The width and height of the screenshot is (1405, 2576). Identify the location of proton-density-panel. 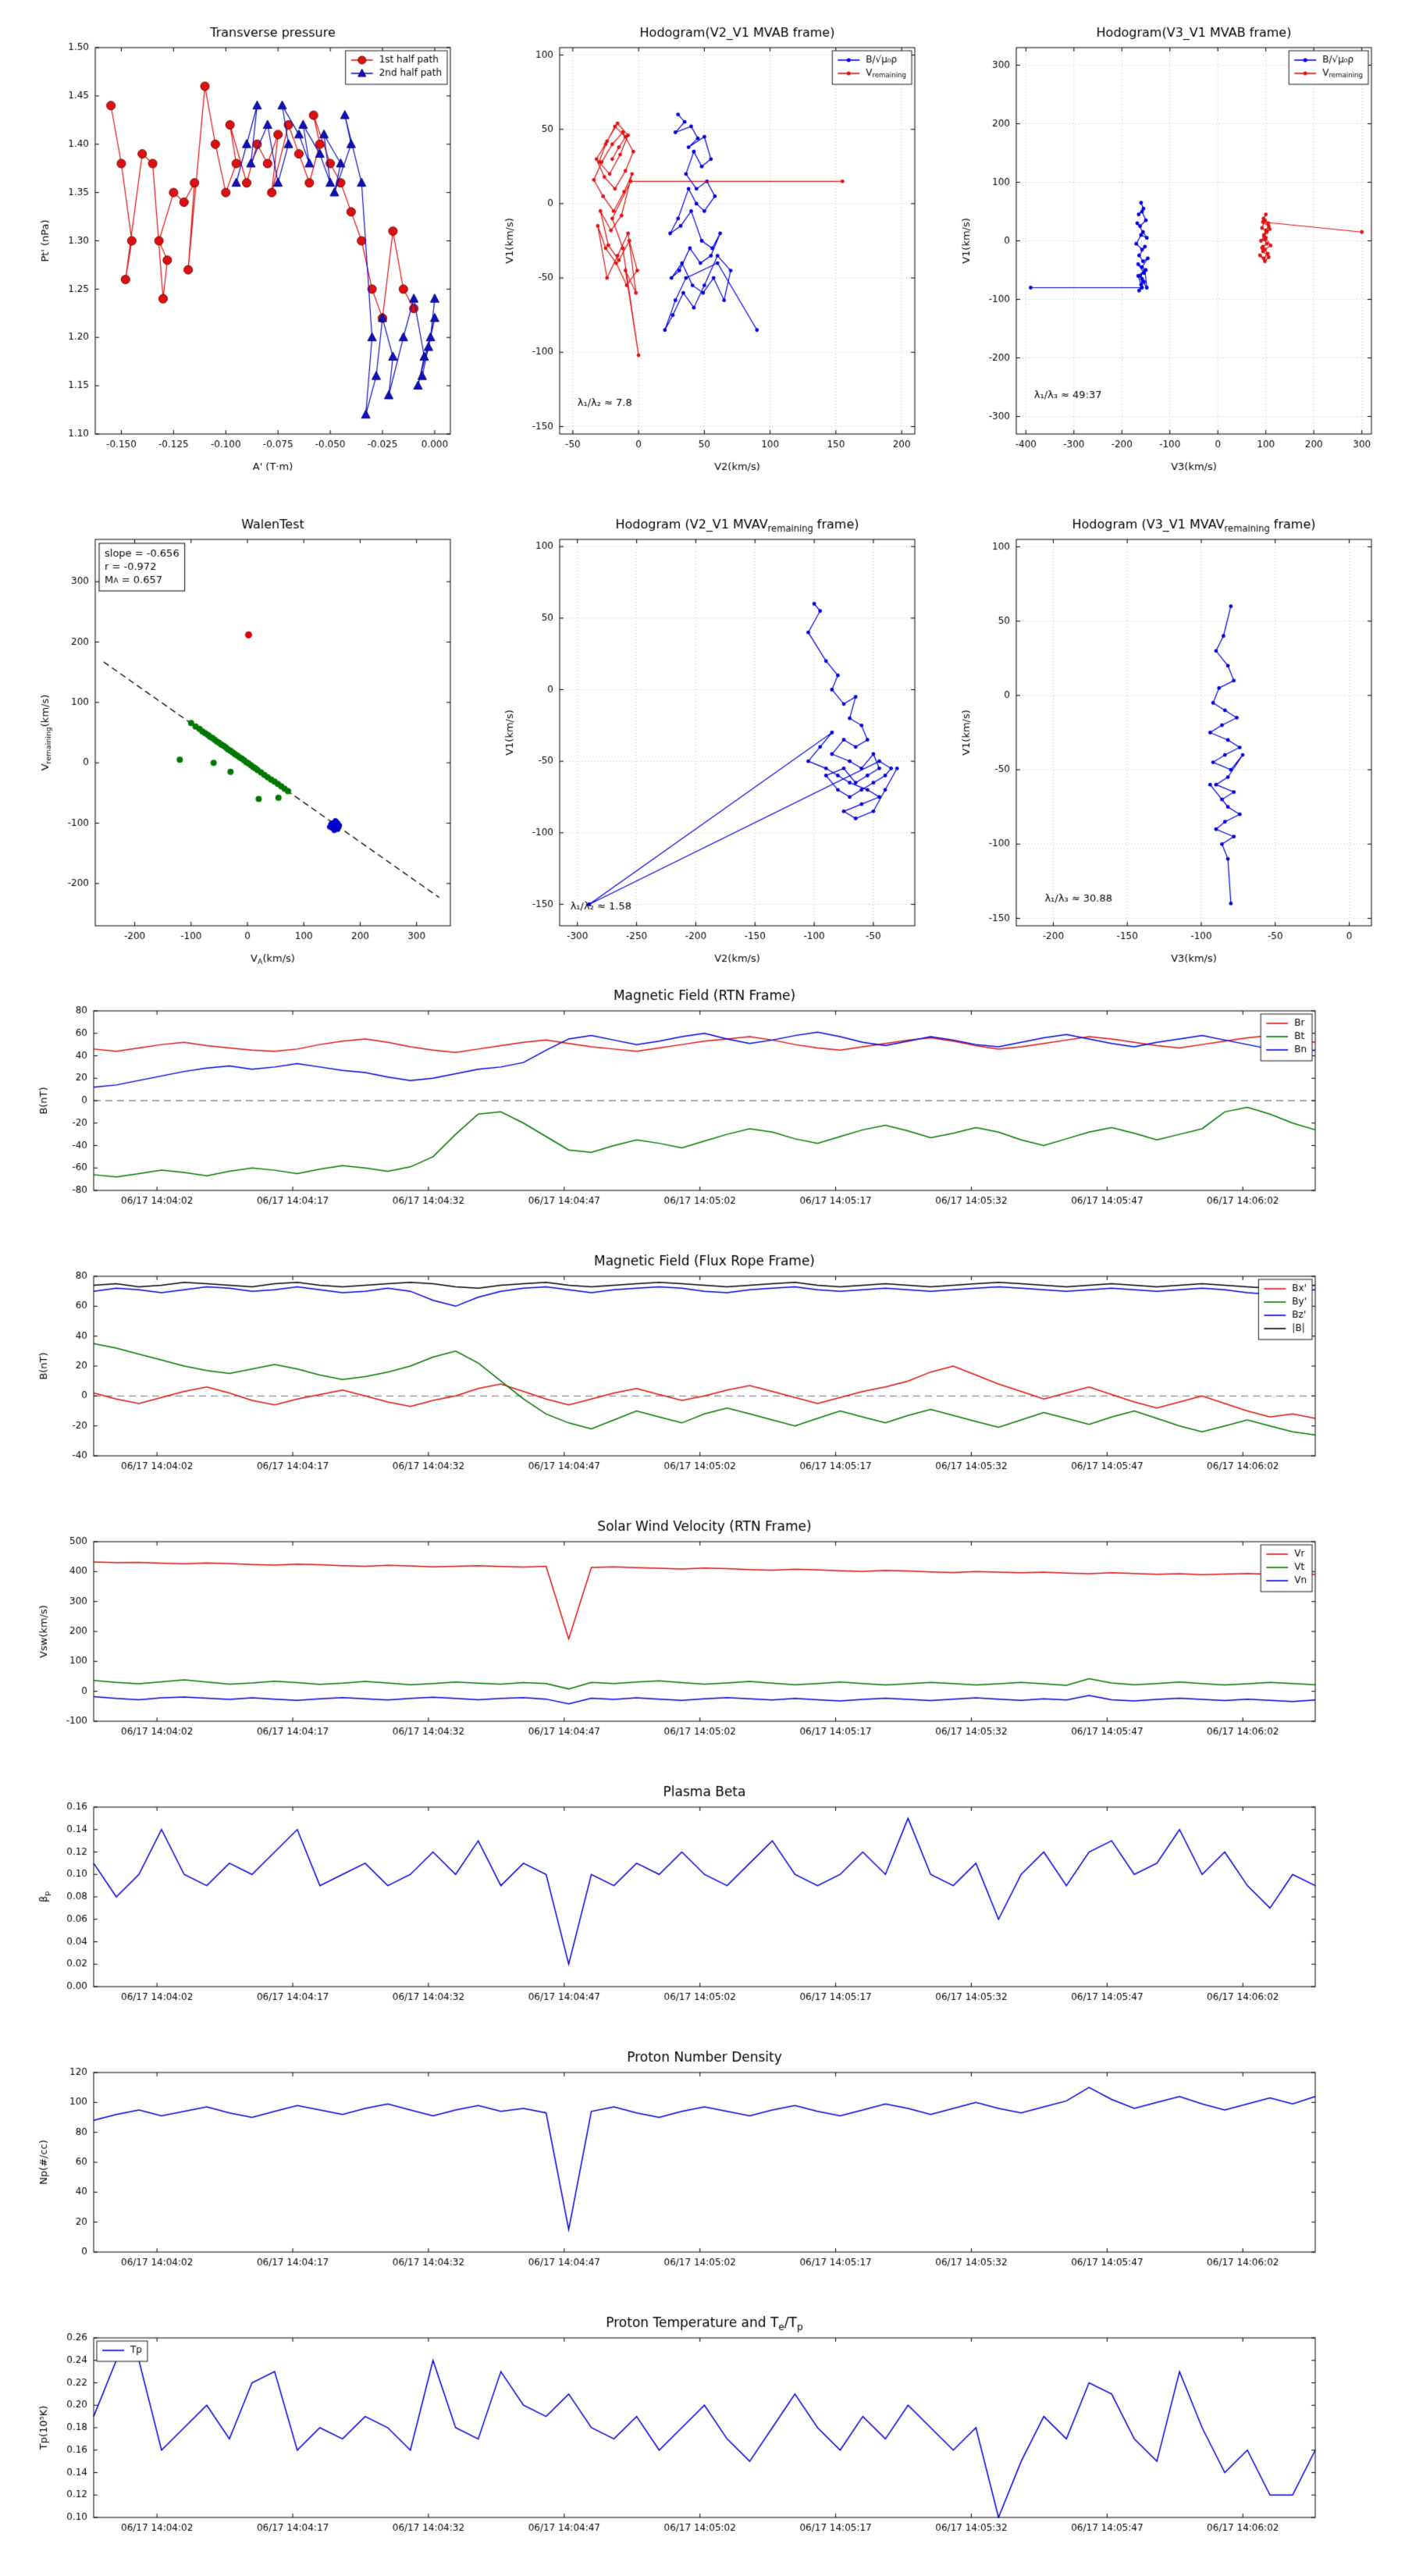
(703, 2168).